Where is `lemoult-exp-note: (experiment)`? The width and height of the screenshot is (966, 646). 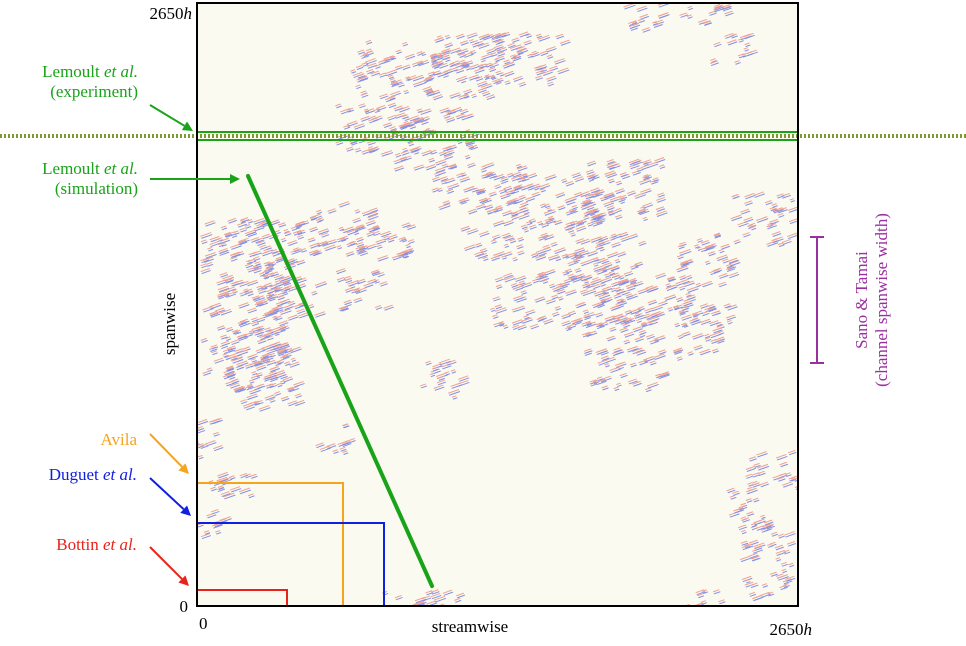 lemoult-exp-note: (experiment) is located at coordinates (94, 91).